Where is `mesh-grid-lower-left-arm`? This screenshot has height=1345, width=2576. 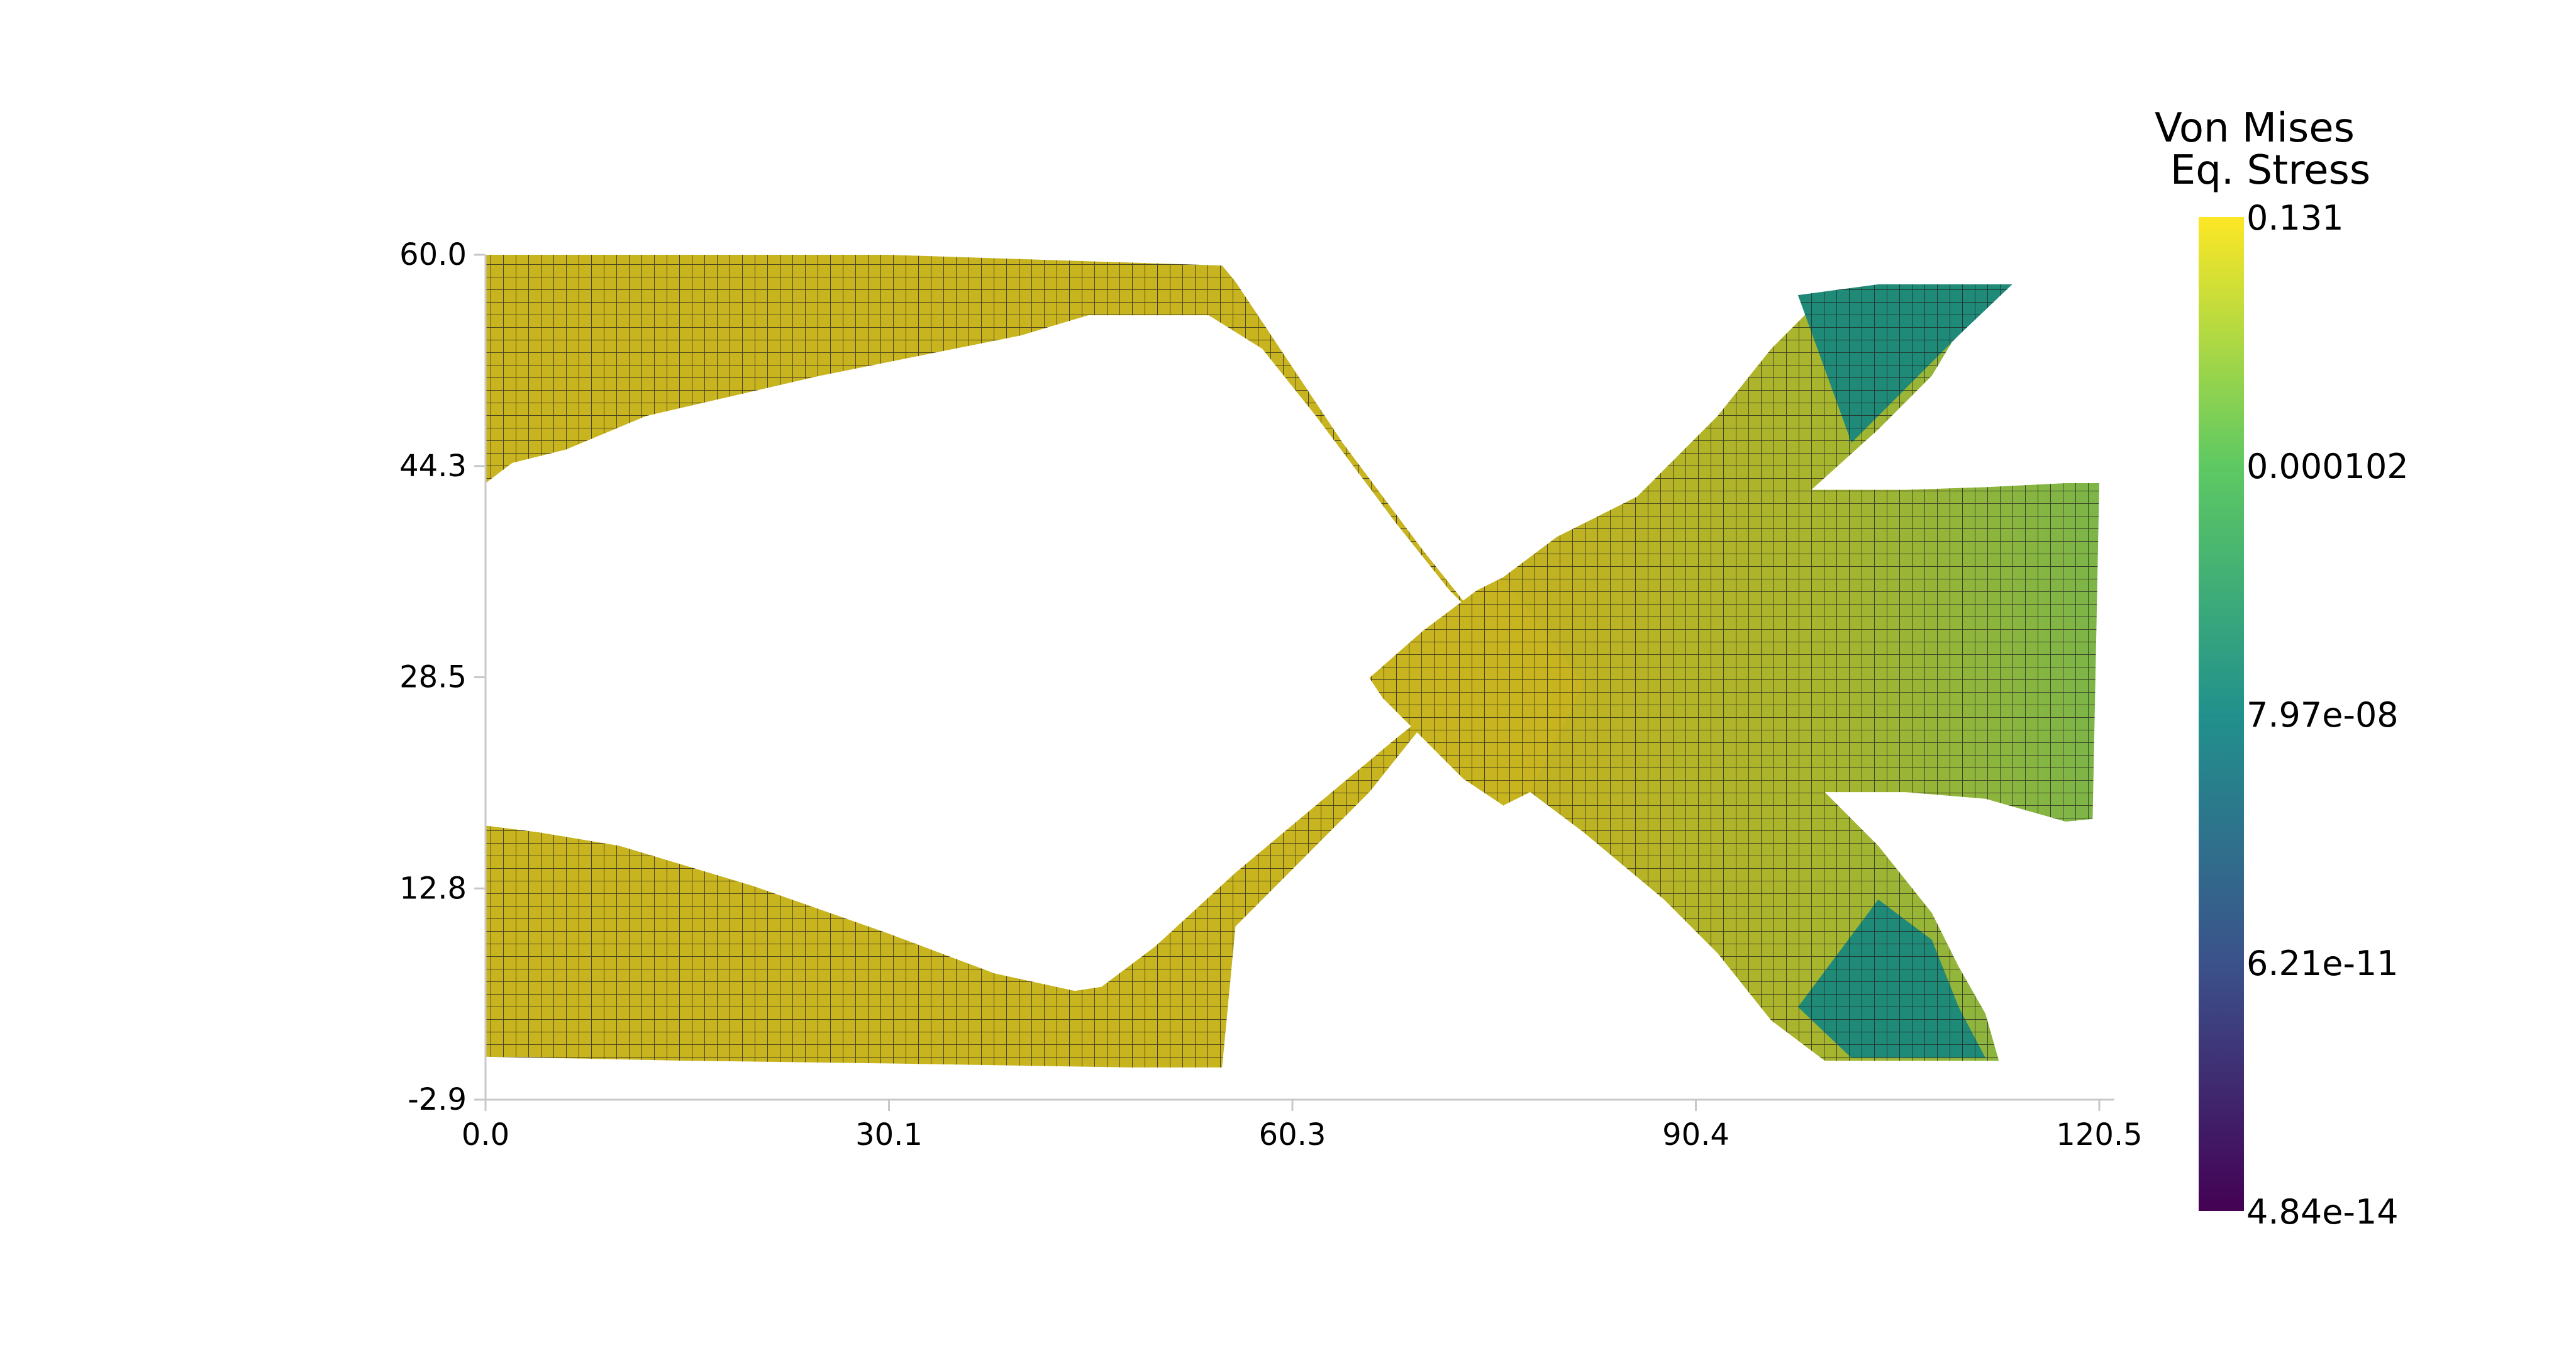
mesh-grid-lower-left-arm is located at coordinates (988, 869).